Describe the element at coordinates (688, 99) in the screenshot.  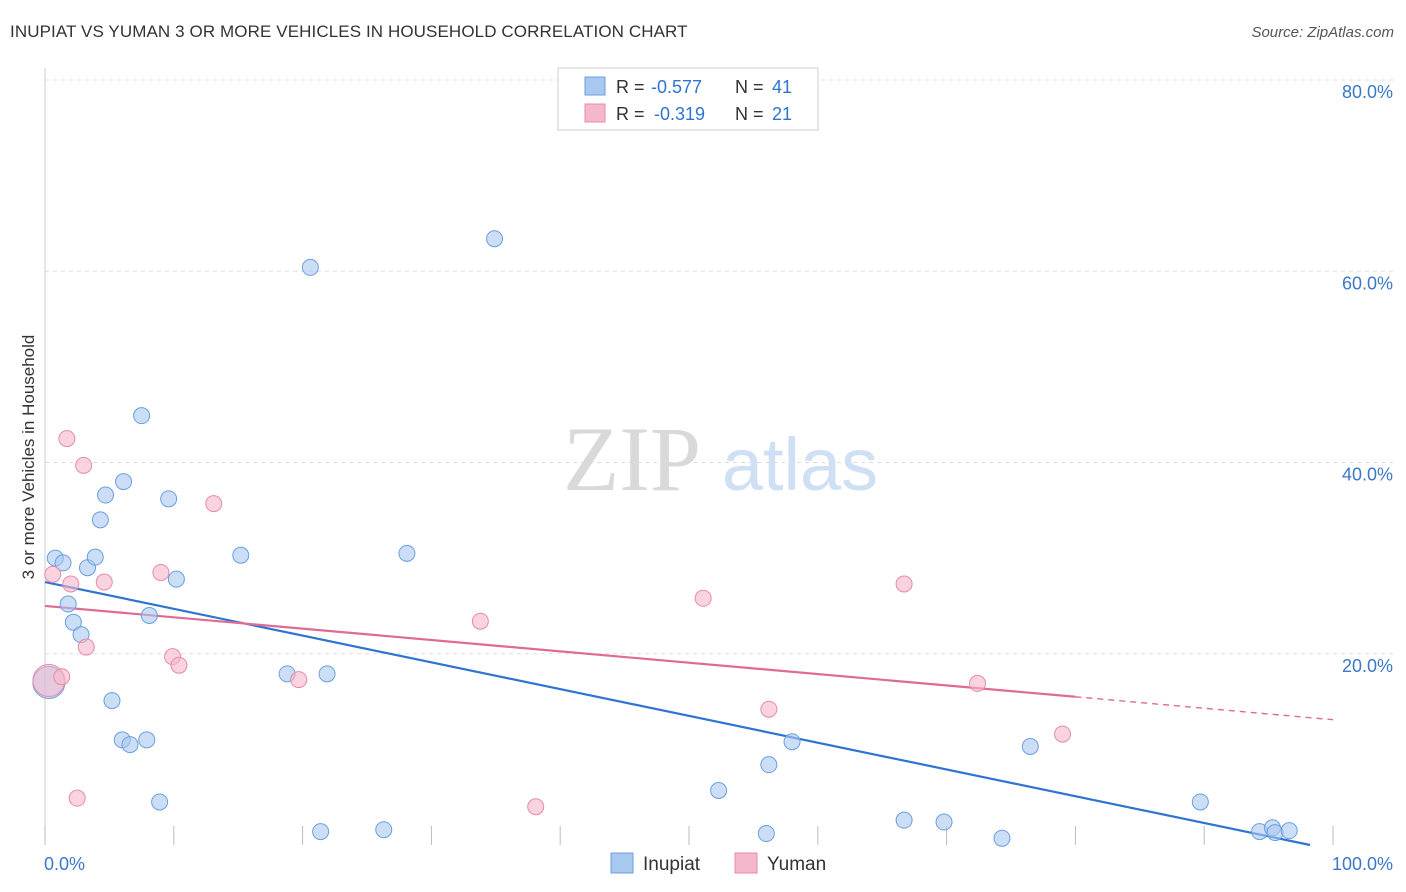
I see `stats-legend: R = -0.577 N = 41 R = -0.319 N = 21` at that location.